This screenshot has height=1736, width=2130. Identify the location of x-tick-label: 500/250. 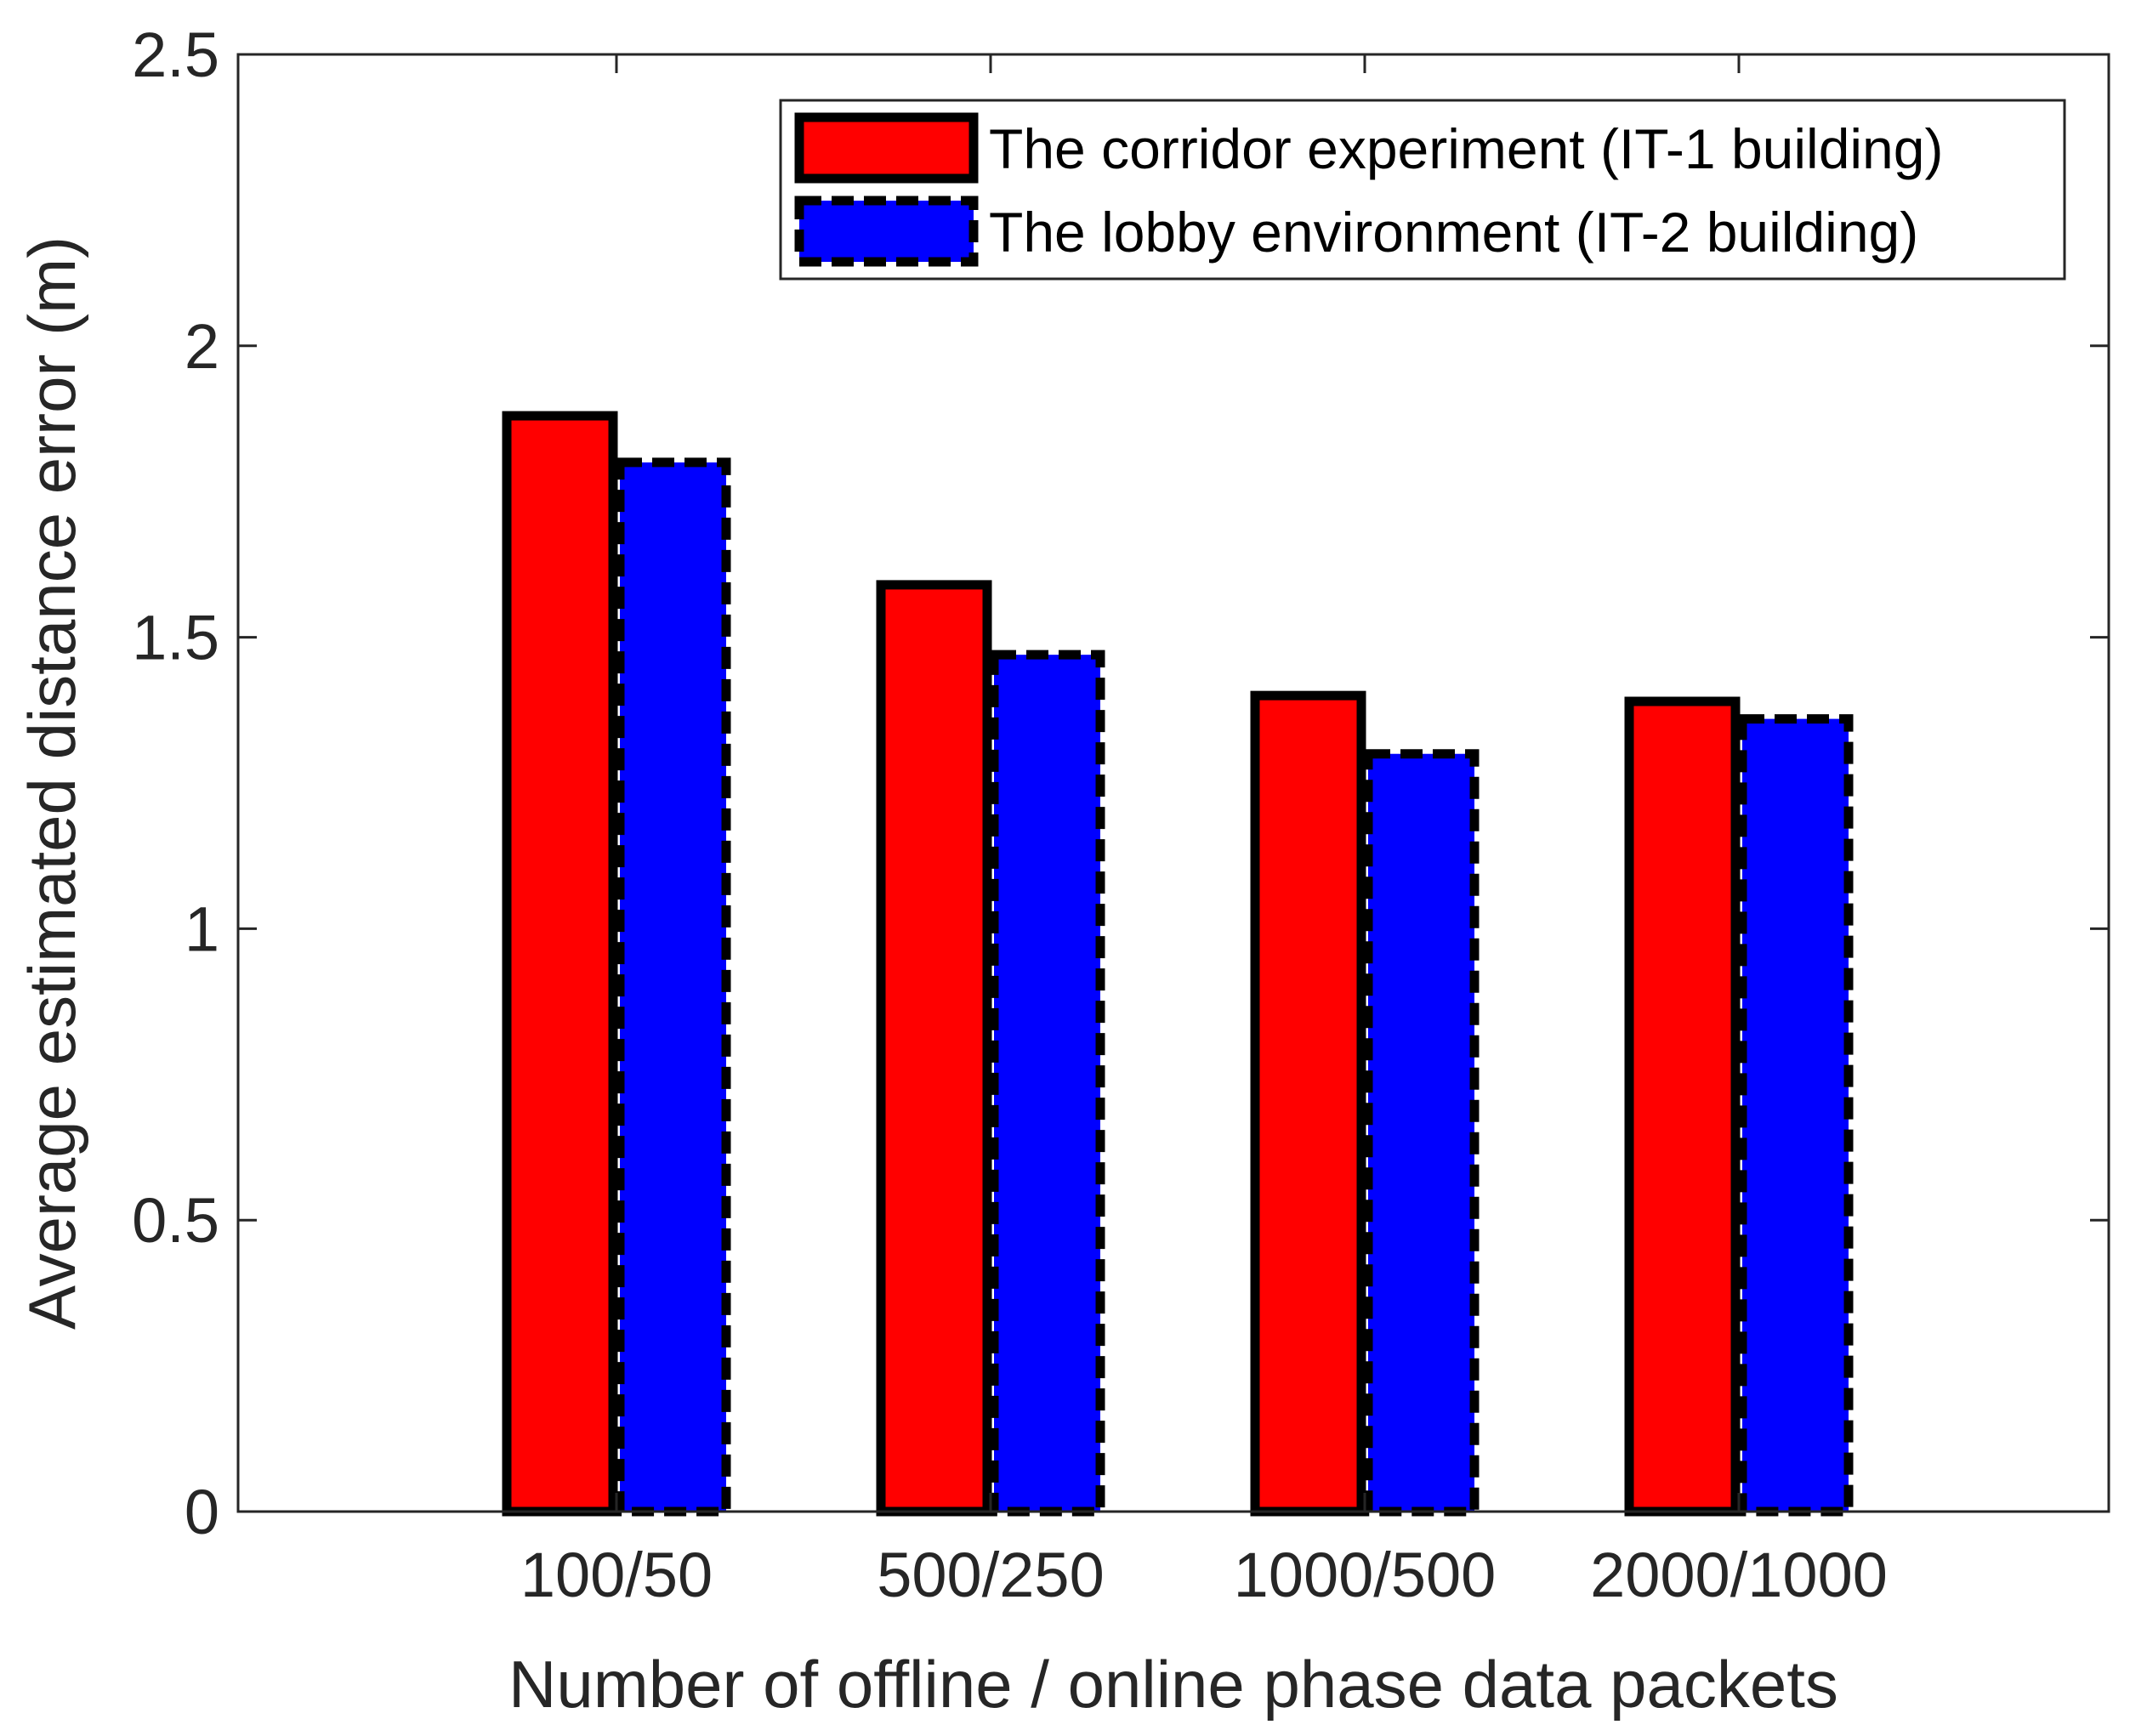
(991, 1575).